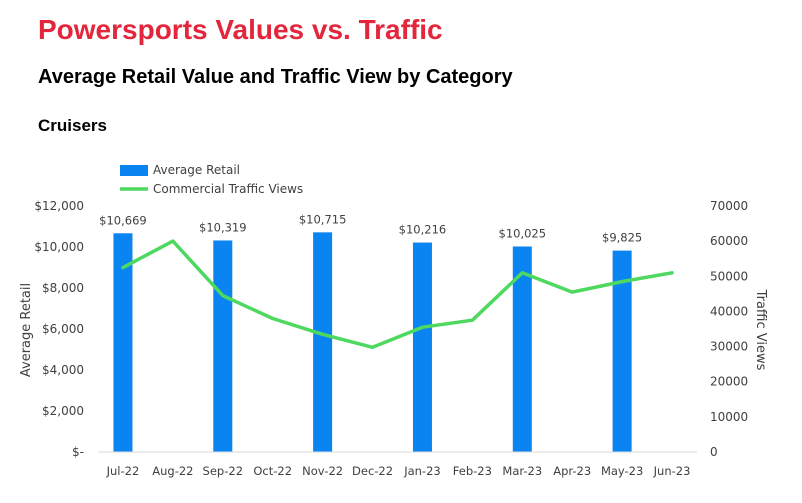  I want to click on bar-data-label: $10,216, so click(423, 230).